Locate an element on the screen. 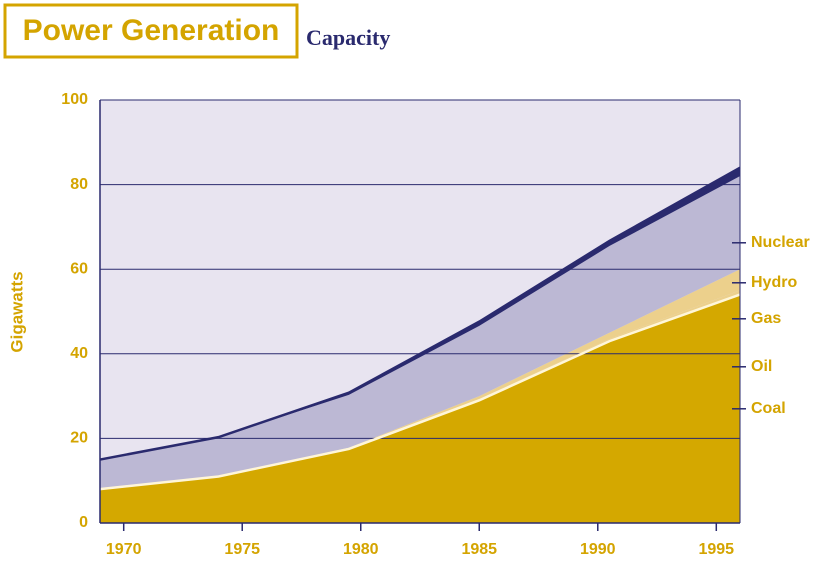 The image size is (831, 567). chart-subtitle: Capacity is located at coordinates (348, 37).